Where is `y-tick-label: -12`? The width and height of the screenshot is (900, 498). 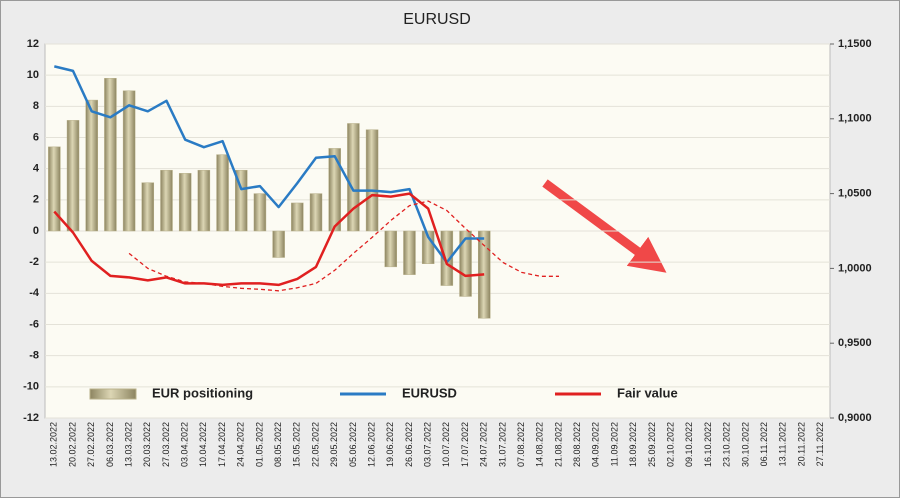
y-tick-label: -12 is located at coordinates (31, 418).